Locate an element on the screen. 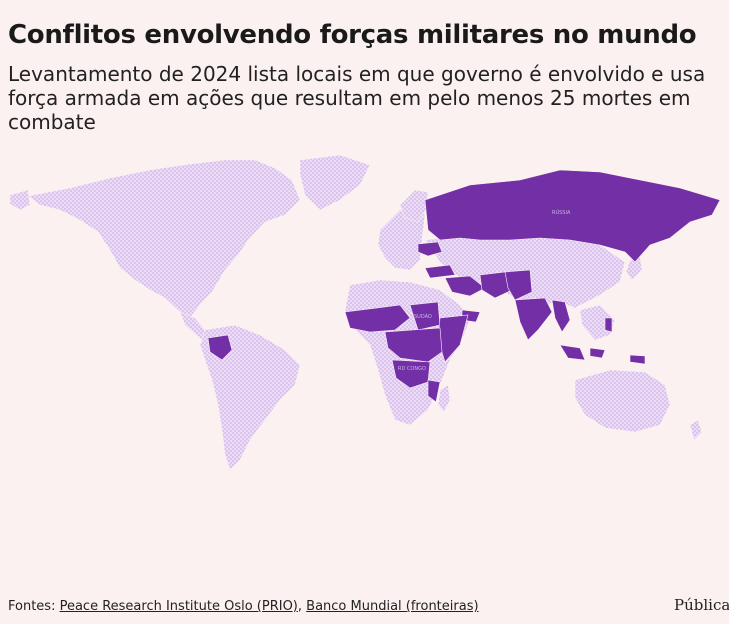  country-labels: RÚSSIA SUDÃO RD CONGO is located at coordinates (484, 290).